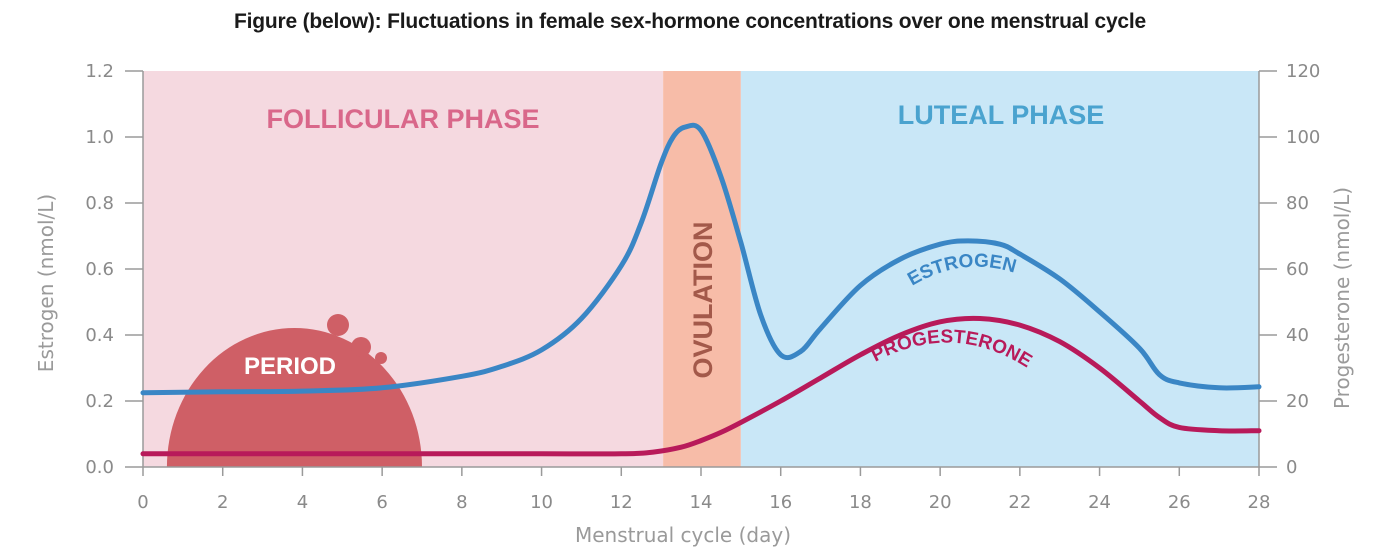  What do you see at coordinates (302, 502) in the screenshot?
I see `x-tick-label: 4` at bounding box center [302, 502].